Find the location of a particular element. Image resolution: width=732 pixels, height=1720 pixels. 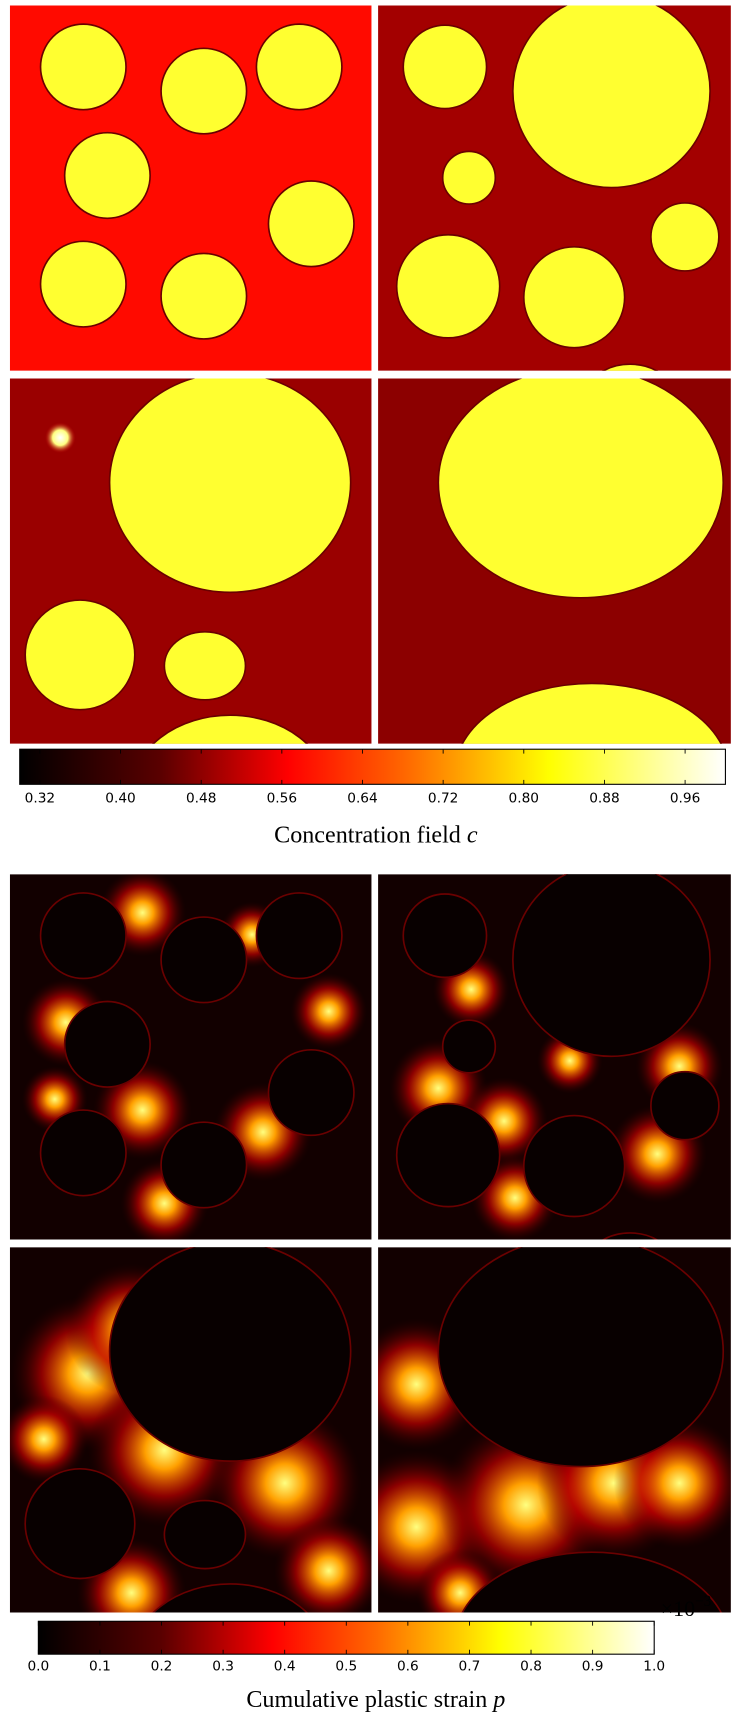

tick-label: 0.88 is located at coordinates (604, 799).